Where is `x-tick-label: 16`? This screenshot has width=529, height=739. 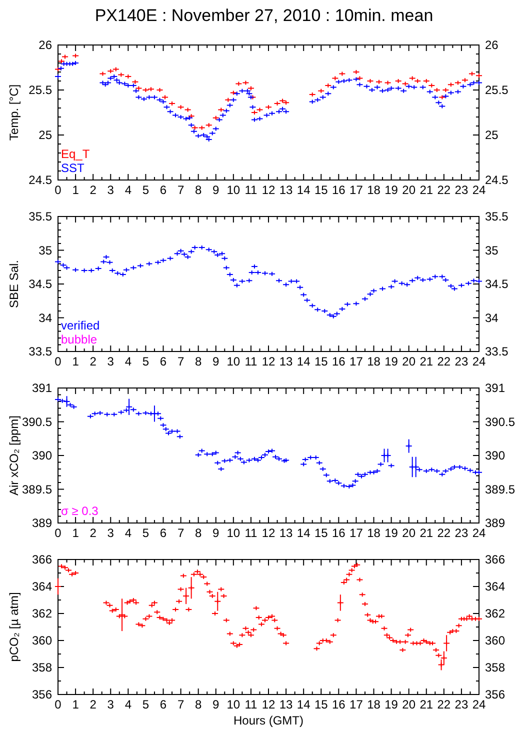
x-tick-label: 16 is located at coordinates (339, 533).